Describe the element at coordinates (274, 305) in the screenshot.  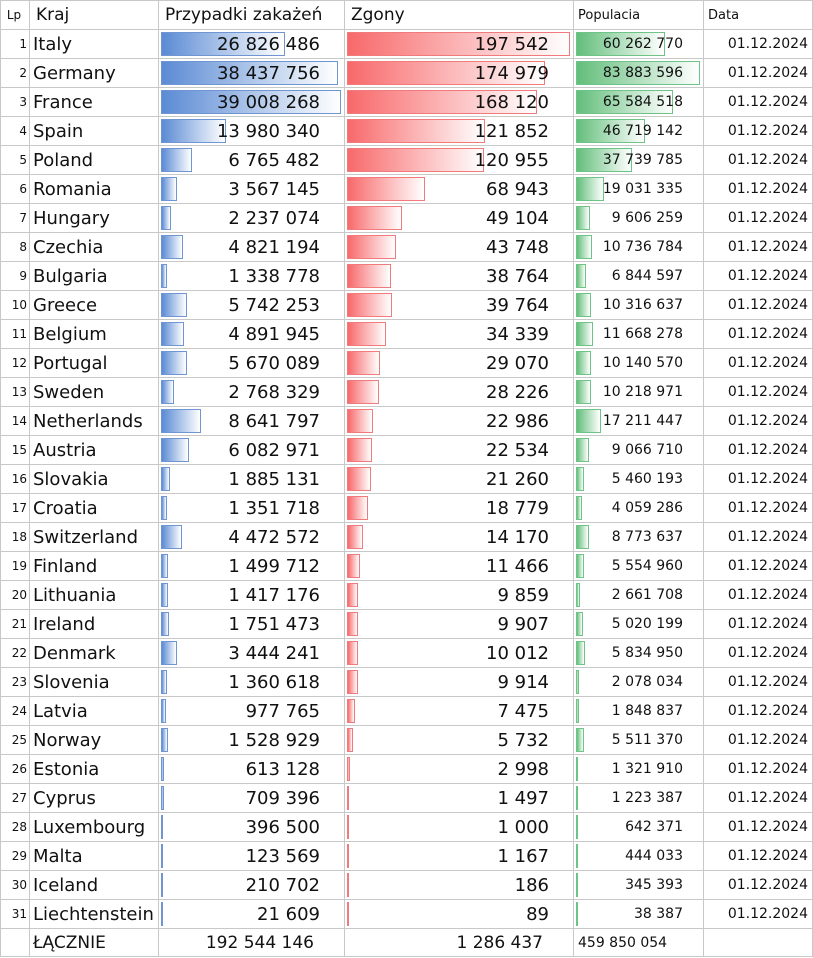
I see `row-cases-value: 5 742 253` at that location.